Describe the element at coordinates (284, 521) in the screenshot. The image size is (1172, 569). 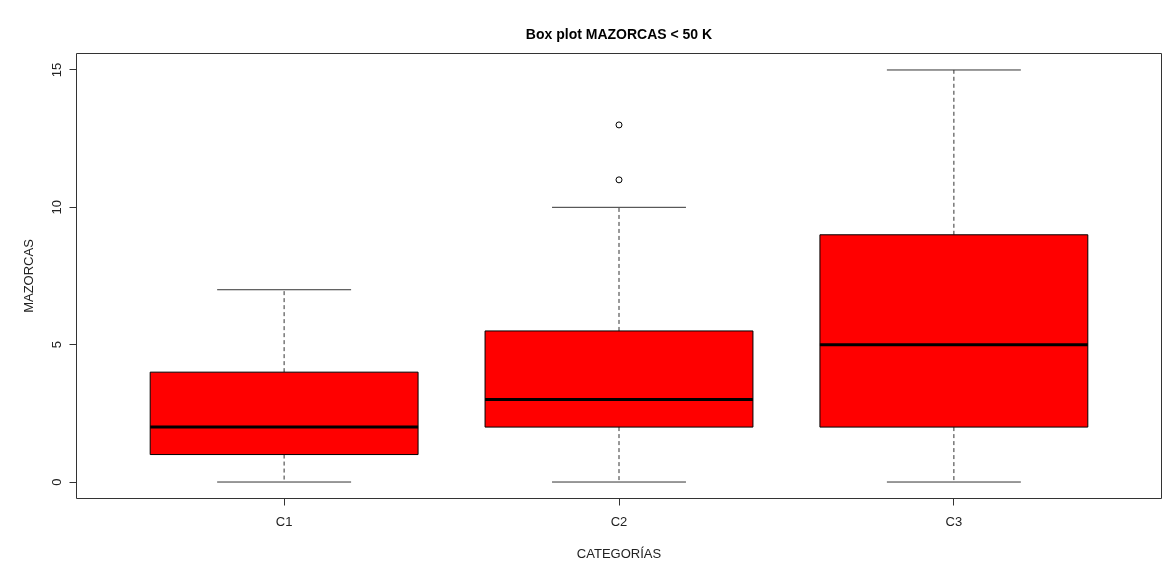
I see `x-tick-label: C1` at that location.